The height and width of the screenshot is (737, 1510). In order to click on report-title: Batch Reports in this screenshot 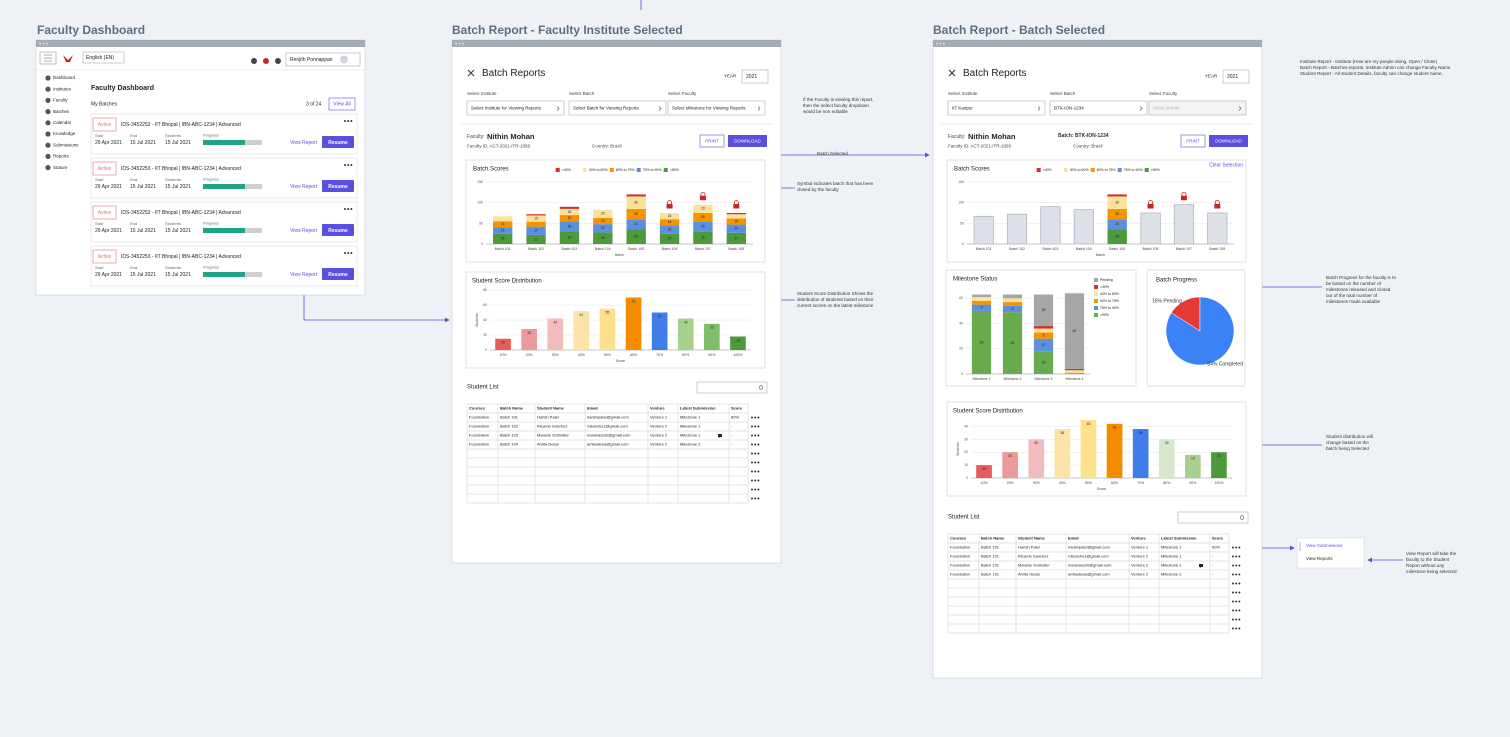, I will do `click(994, 73)`.